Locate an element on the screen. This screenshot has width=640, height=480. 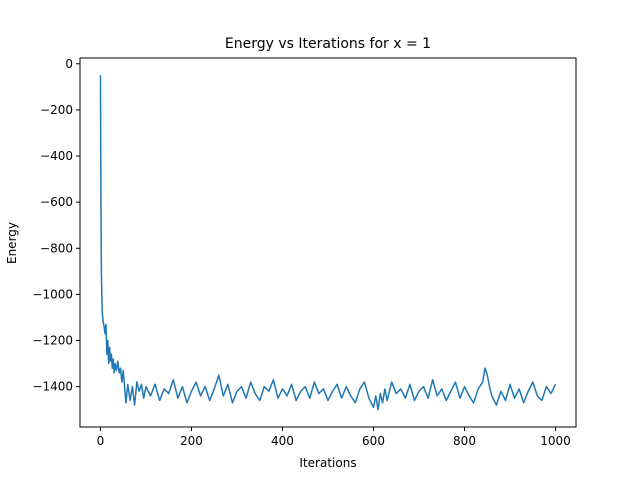
y-tick-label: 0 is located at coordinates (69, 64).